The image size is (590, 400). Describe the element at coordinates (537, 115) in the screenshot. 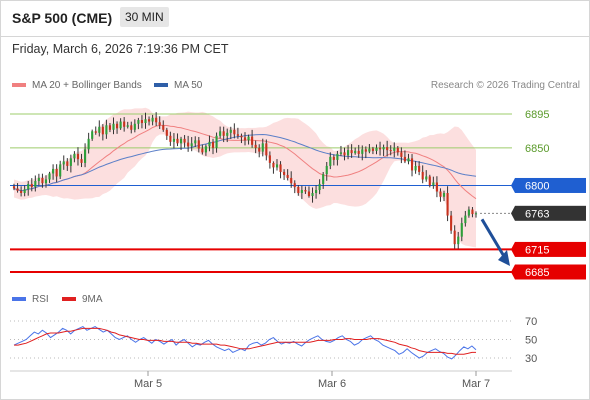

I see `level-label-6895: 6895` at that location.